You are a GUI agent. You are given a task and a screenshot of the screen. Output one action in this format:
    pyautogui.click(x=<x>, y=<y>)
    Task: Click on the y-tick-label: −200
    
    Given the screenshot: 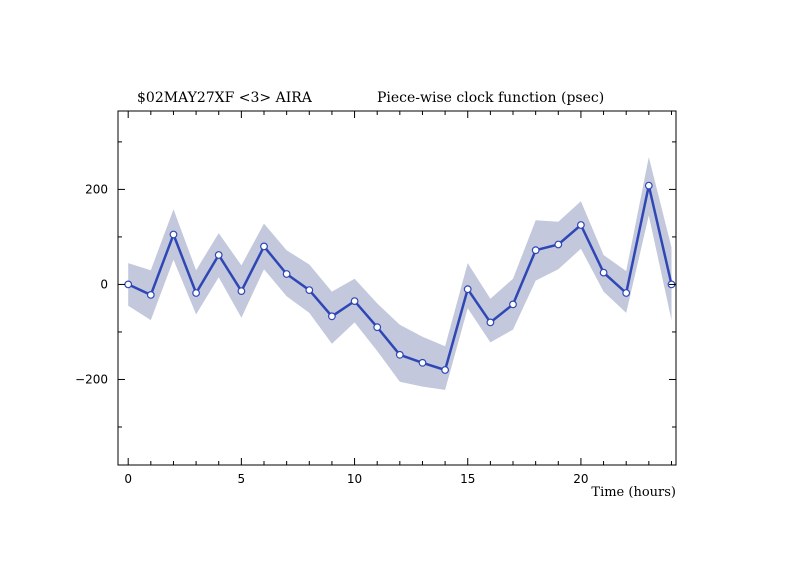 What is the action you would take?
    pyautogui.click(x=91, y=379)
    